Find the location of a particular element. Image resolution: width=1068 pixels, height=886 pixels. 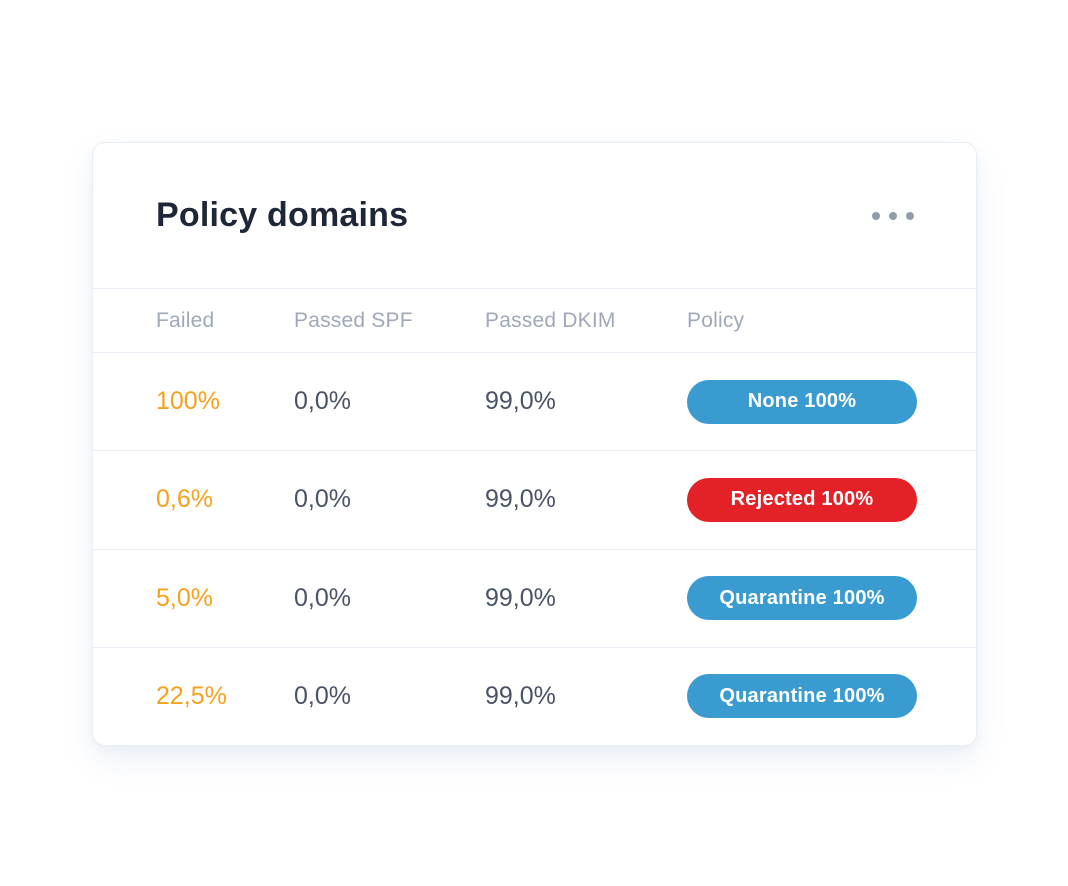

table-row: 0,6% 0,0% 99,0% Rejected 100% is located at coordinates (534, 500).